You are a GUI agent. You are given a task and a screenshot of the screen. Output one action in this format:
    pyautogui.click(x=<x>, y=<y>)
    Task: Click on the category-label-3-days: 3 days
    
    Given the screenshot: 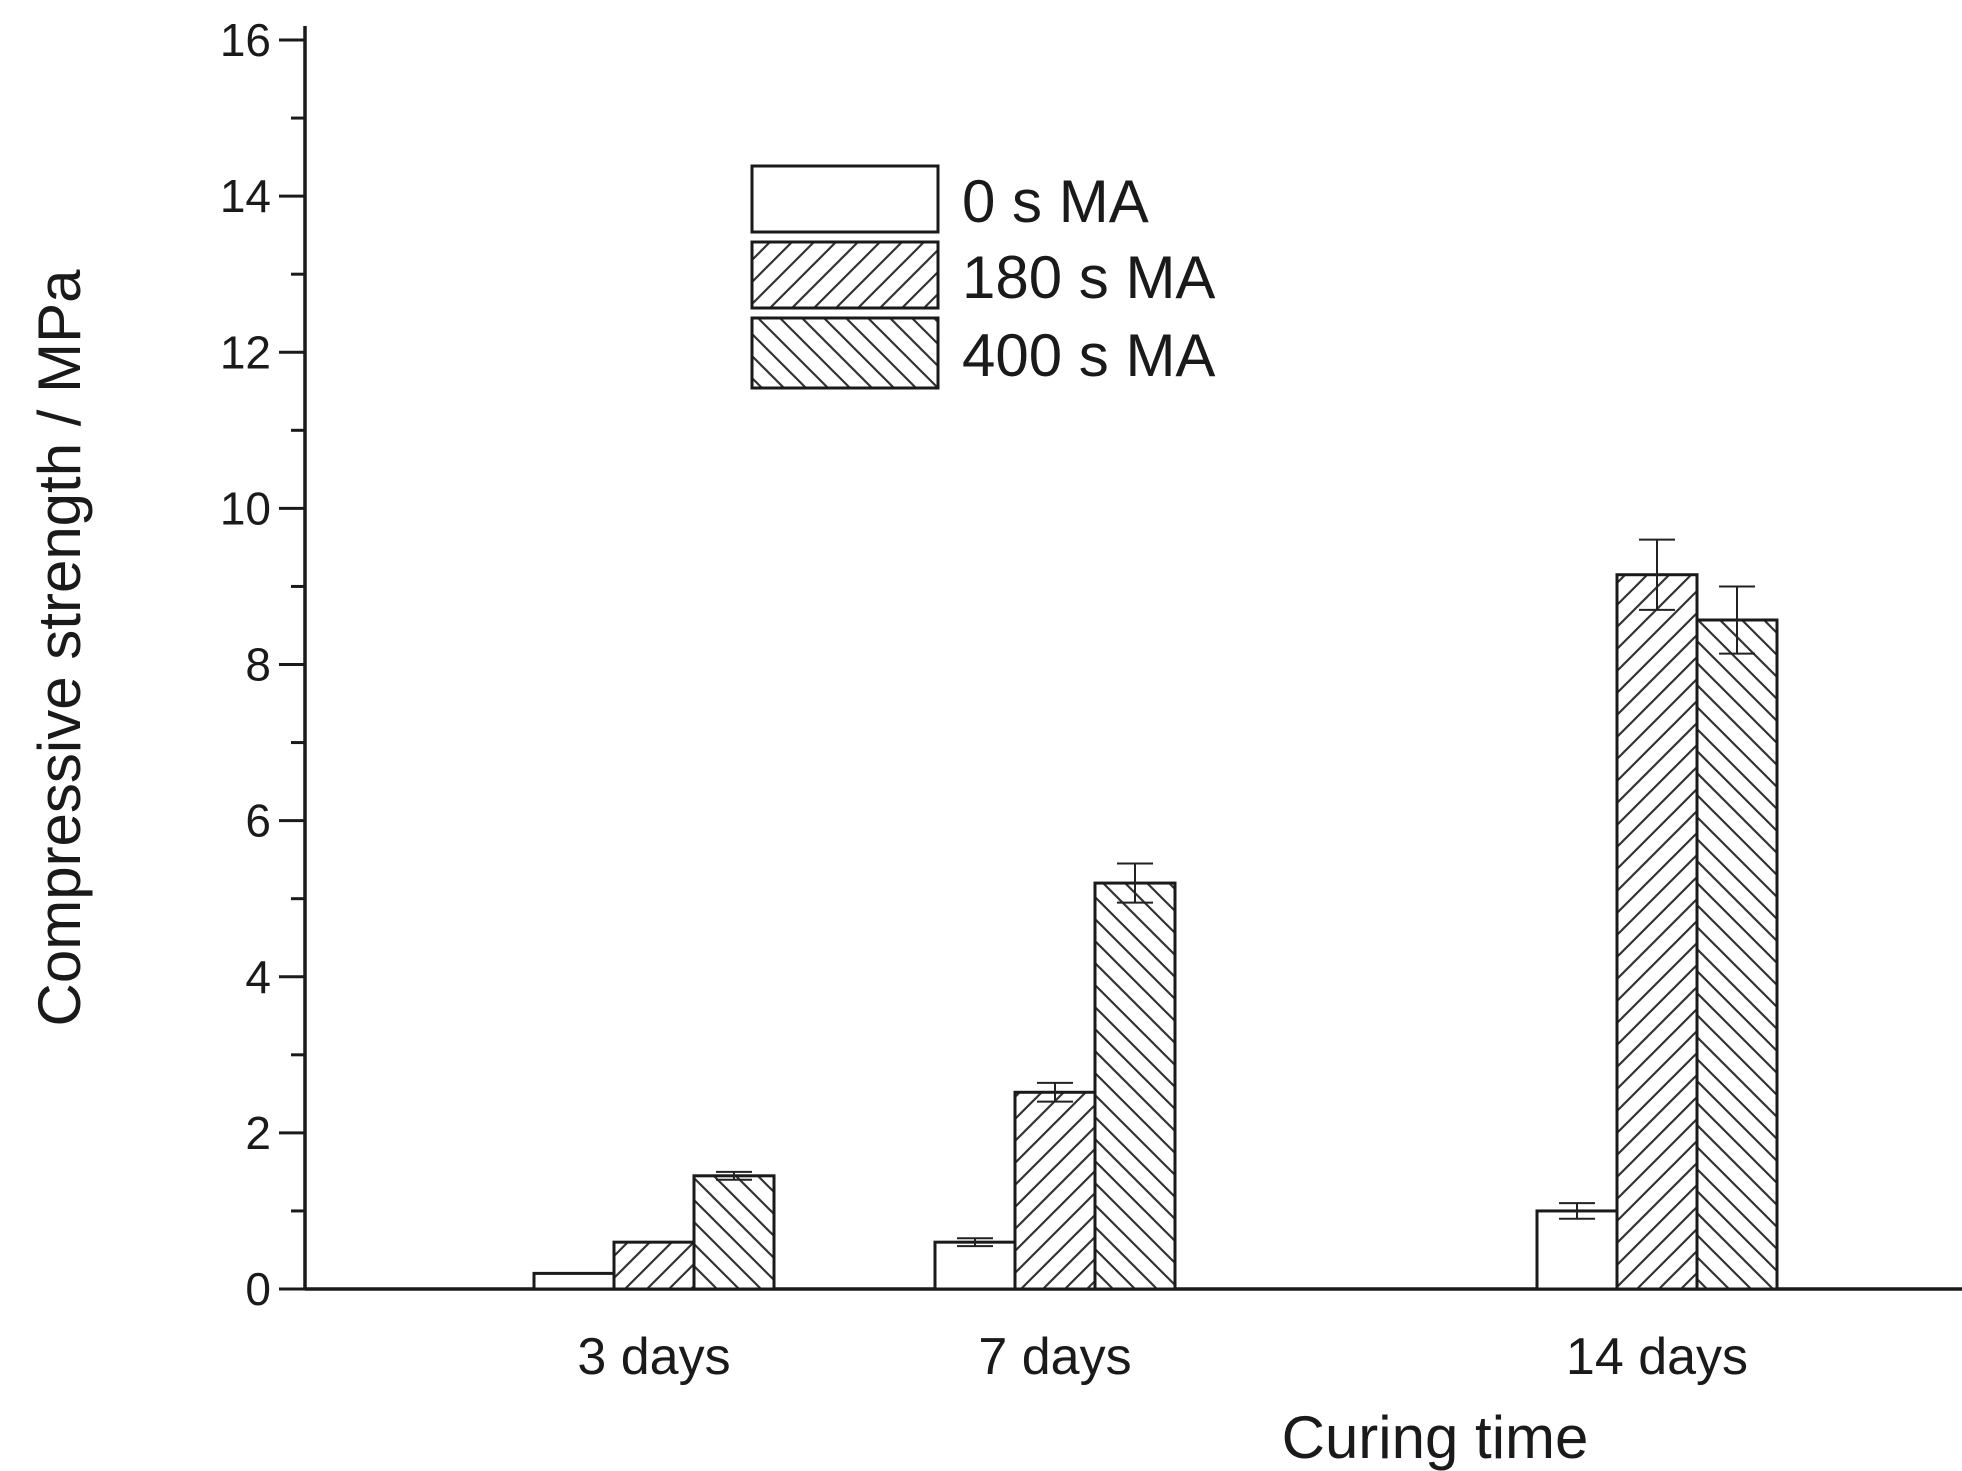 What is the action you would take?
    pyautogui.click(x=653, y=1357)
    